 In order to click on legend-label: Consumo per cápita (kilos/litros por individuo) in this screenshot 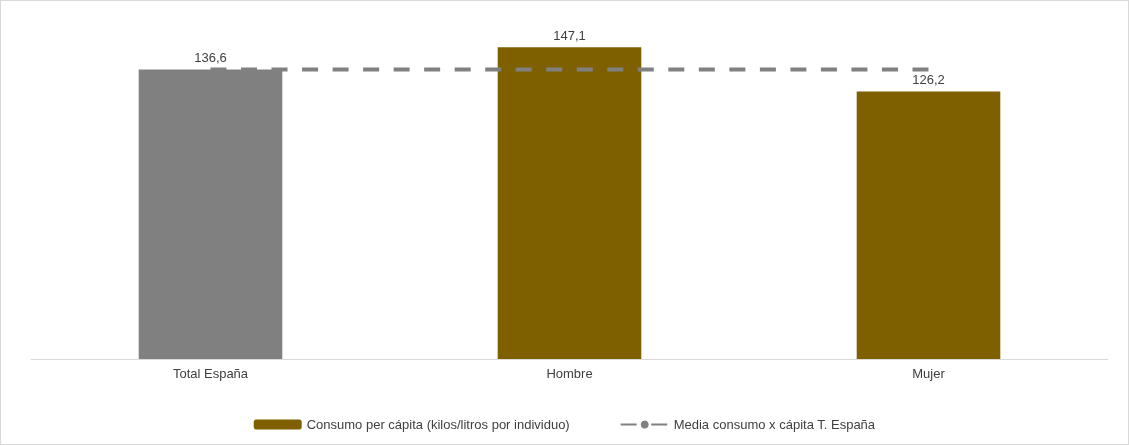, I will do `click(438, 424)`.